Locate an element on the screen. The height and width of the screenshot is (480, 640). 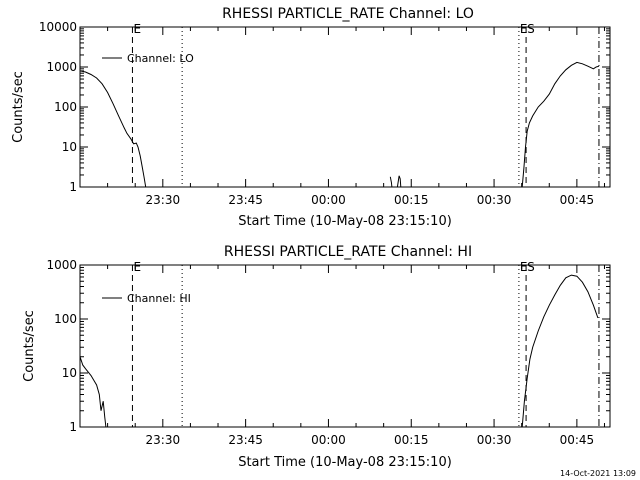
hi-xtick-label: 00:30 is located at coordinates (494, 440).